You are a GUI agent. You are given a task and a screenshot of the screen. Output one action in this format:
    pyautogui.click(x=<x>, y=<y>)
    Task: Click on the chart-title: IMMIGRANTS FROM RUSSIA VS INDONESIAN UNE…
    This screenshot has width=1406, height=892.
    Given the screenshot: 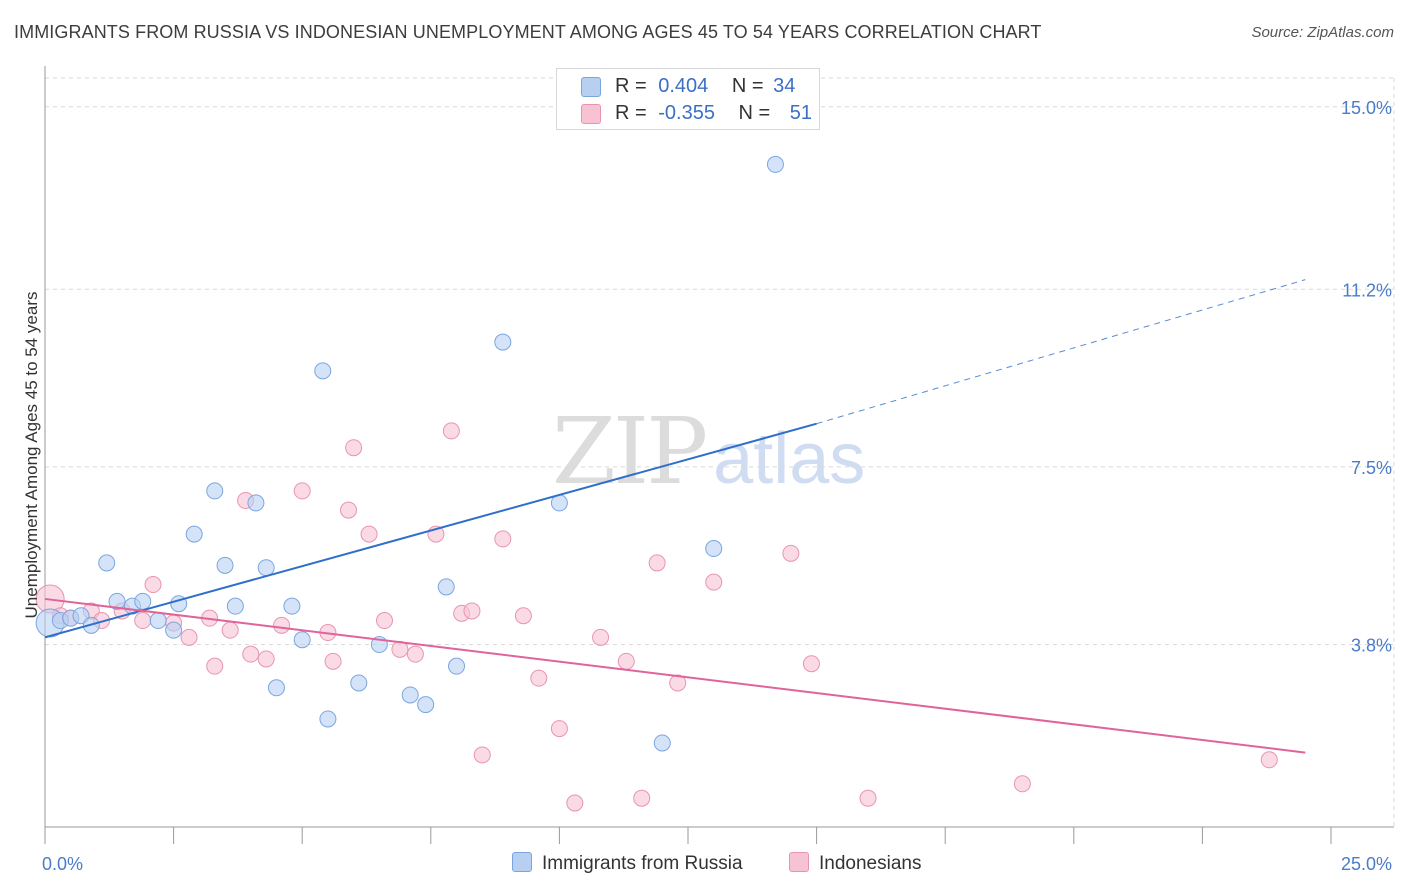 What is the action you would take?
    pyautogui.click(x=528, y=32)
    